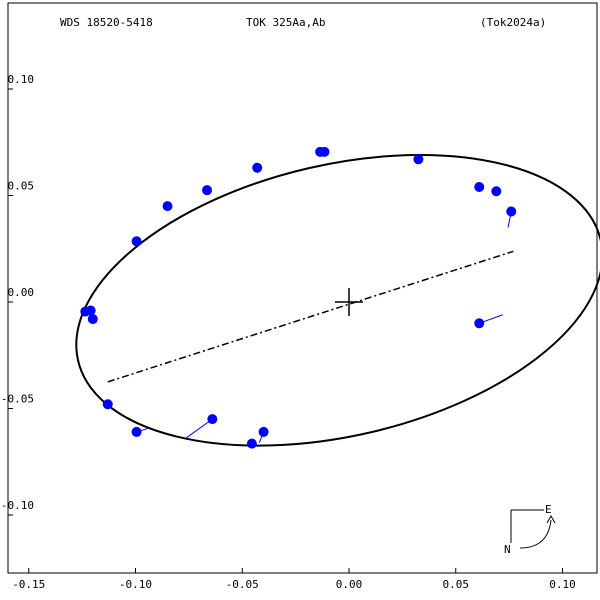  Describe the element at coordinates (548, 509) in the screenshot. I see `compass-east-label: E` at that location.